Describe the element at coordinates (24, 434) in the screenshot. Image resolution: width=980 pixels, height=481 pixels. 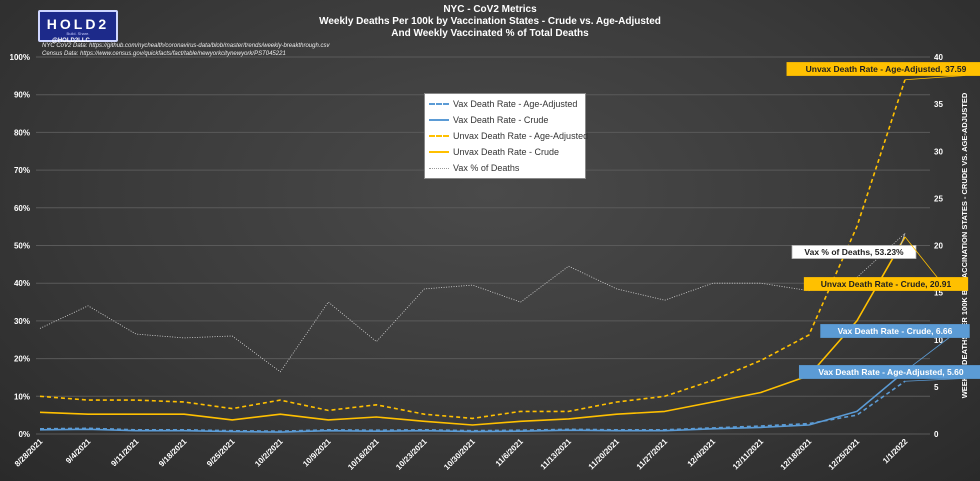
I see `left-tick-label: 0%` at that location.